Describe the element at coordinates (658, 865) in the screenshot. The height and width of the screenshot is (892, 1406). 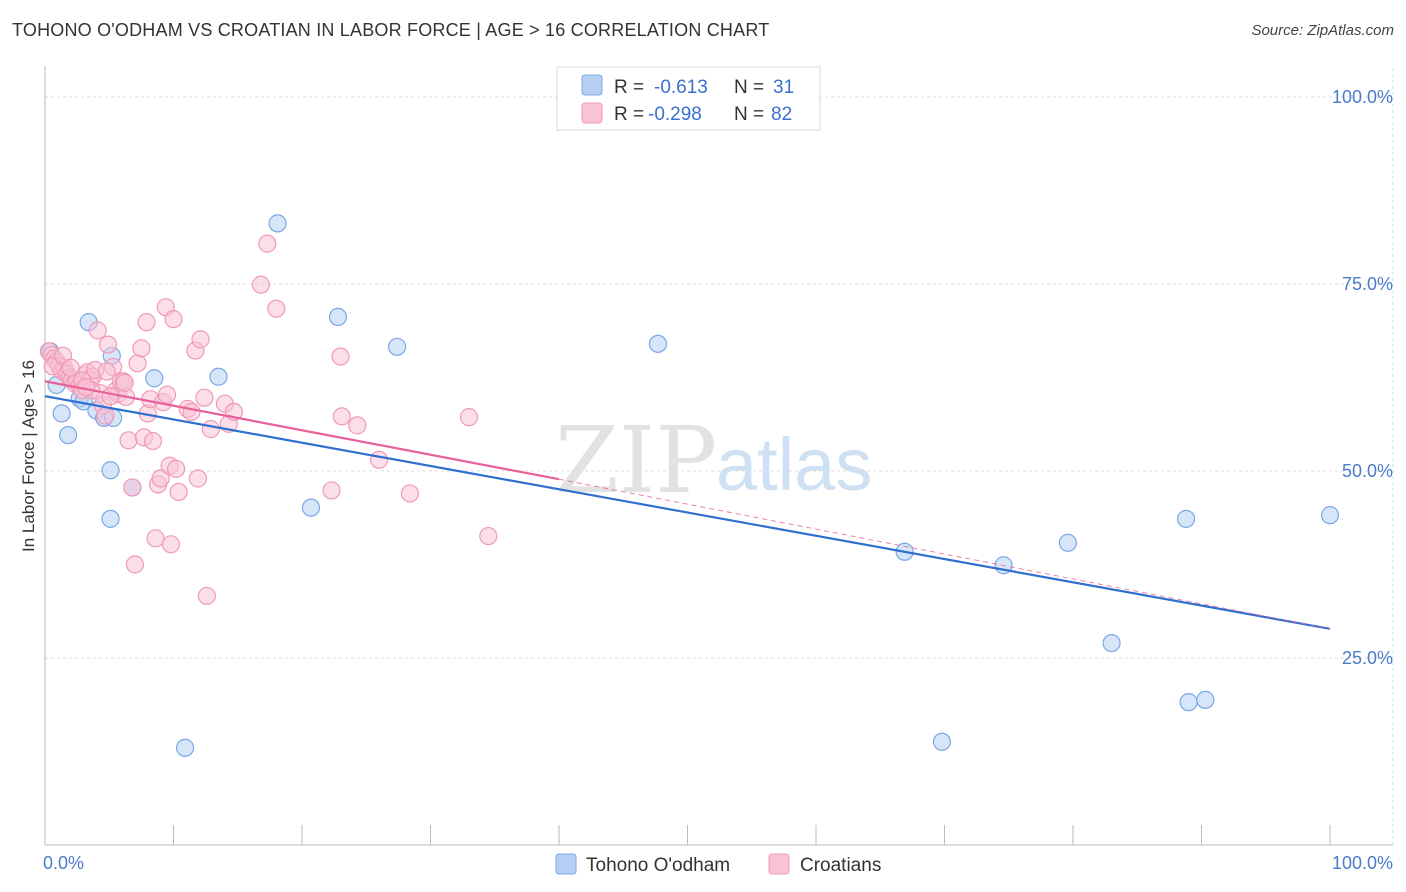
I see `bottom-legend-label-tohono: Tohono O'odham` at that location.